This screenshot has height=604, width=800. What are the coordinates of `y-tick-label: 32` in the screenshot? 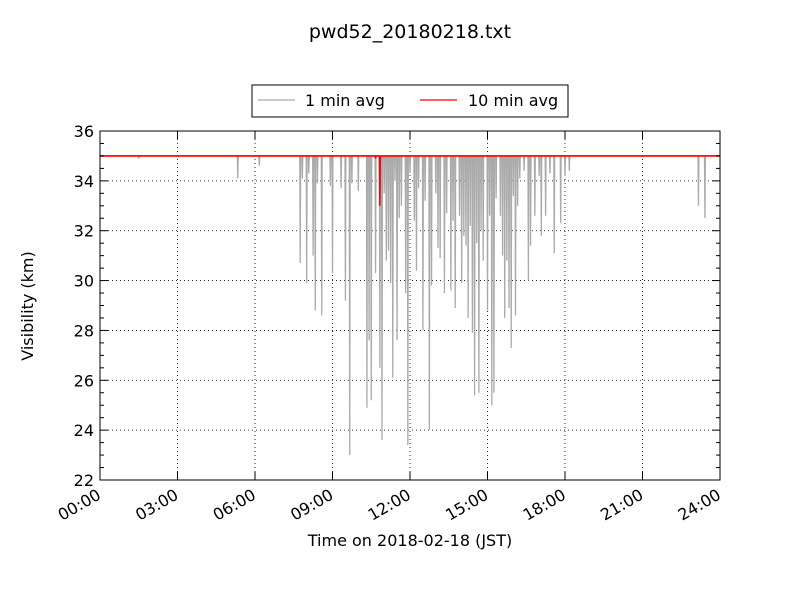 It's located at (84, 231).